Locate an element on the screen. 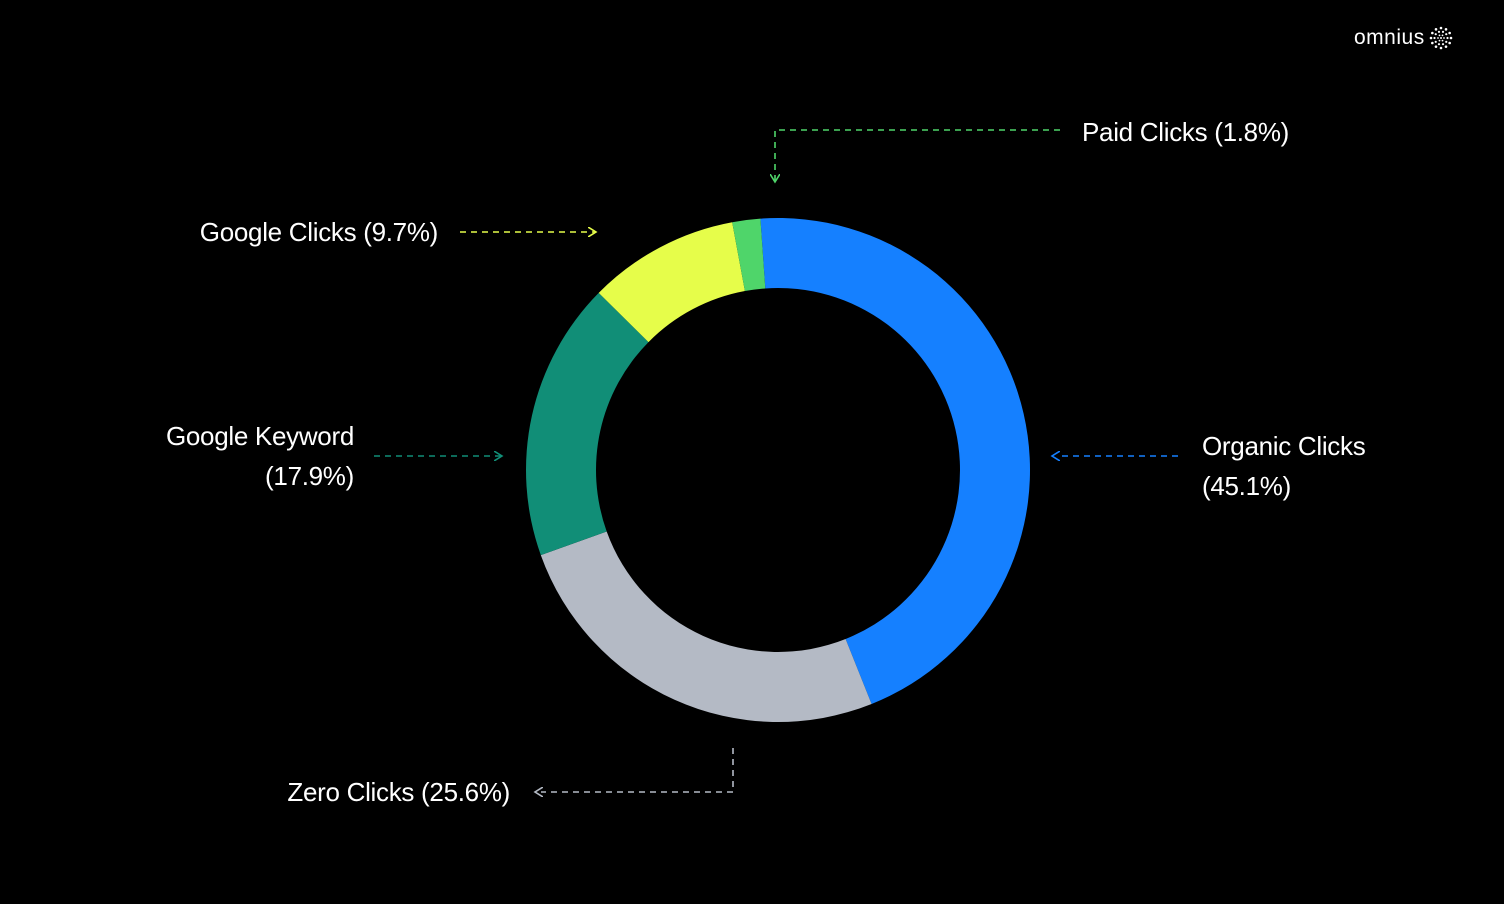  slice-google-clicks is located at coordinates (671, 282).